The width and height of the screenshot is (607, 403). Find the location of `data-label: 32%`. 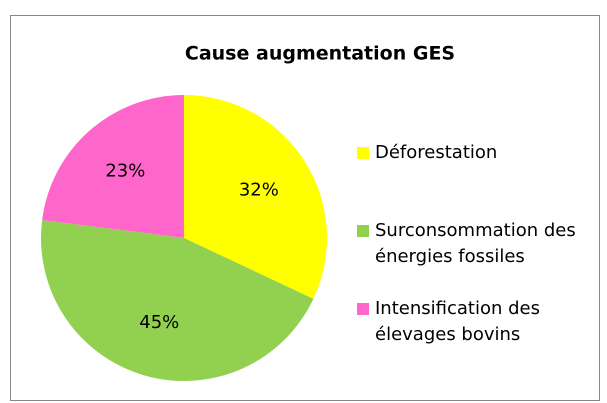

data-label: 32% is located at coordinates (259, 189).